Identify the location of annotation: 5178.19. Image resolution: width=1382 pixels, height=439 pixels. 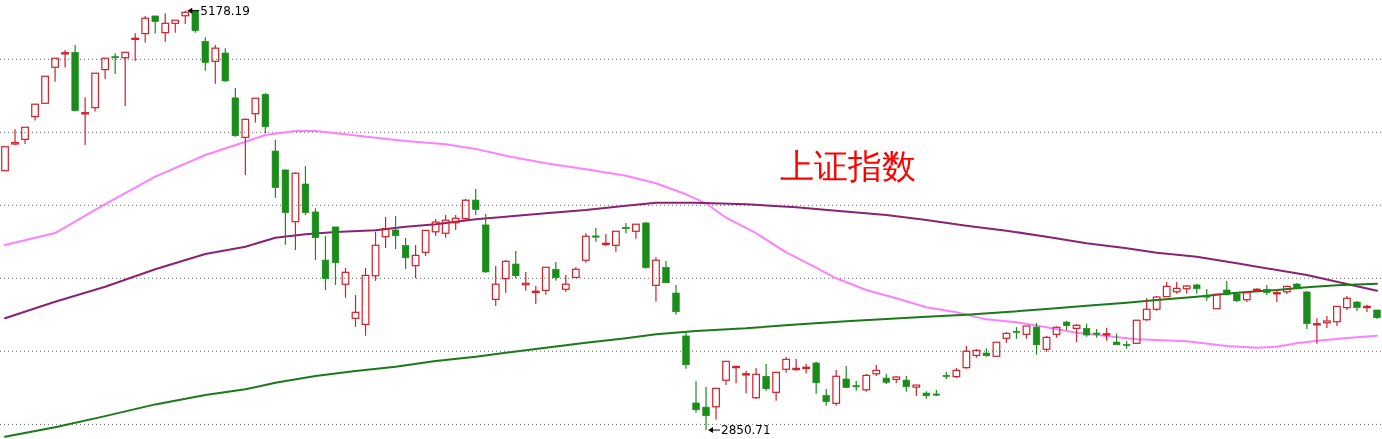
(225, 10).